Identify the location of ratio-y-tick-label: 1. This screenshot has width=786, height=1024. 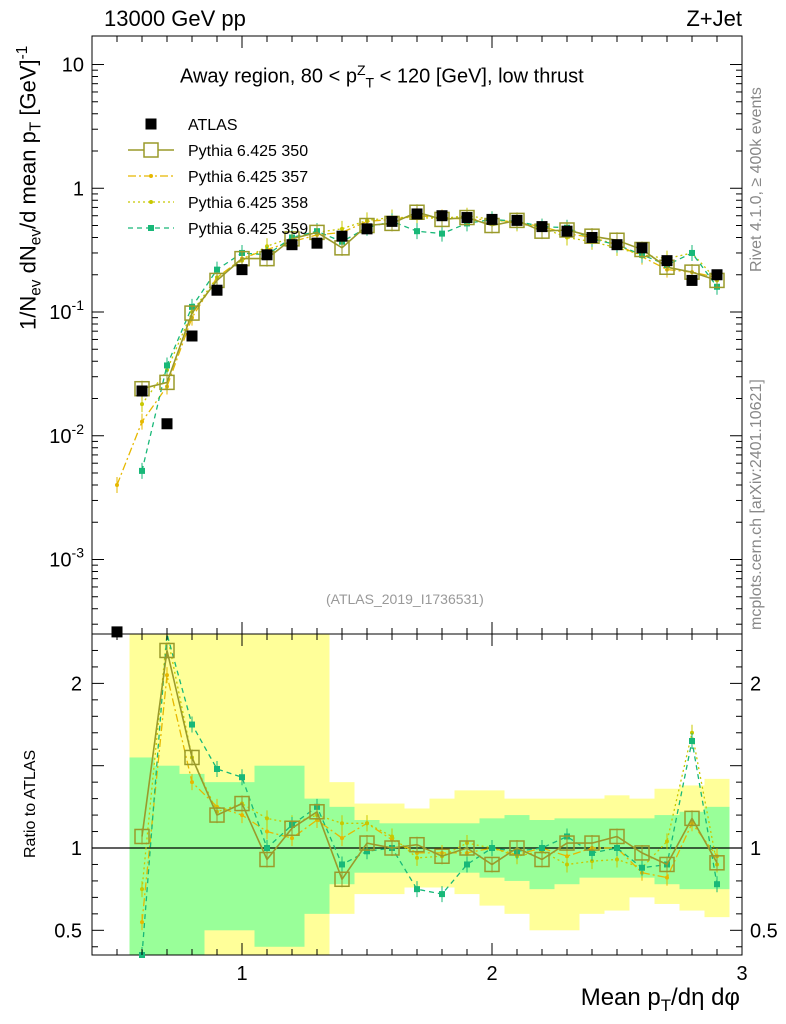
(76, 849).